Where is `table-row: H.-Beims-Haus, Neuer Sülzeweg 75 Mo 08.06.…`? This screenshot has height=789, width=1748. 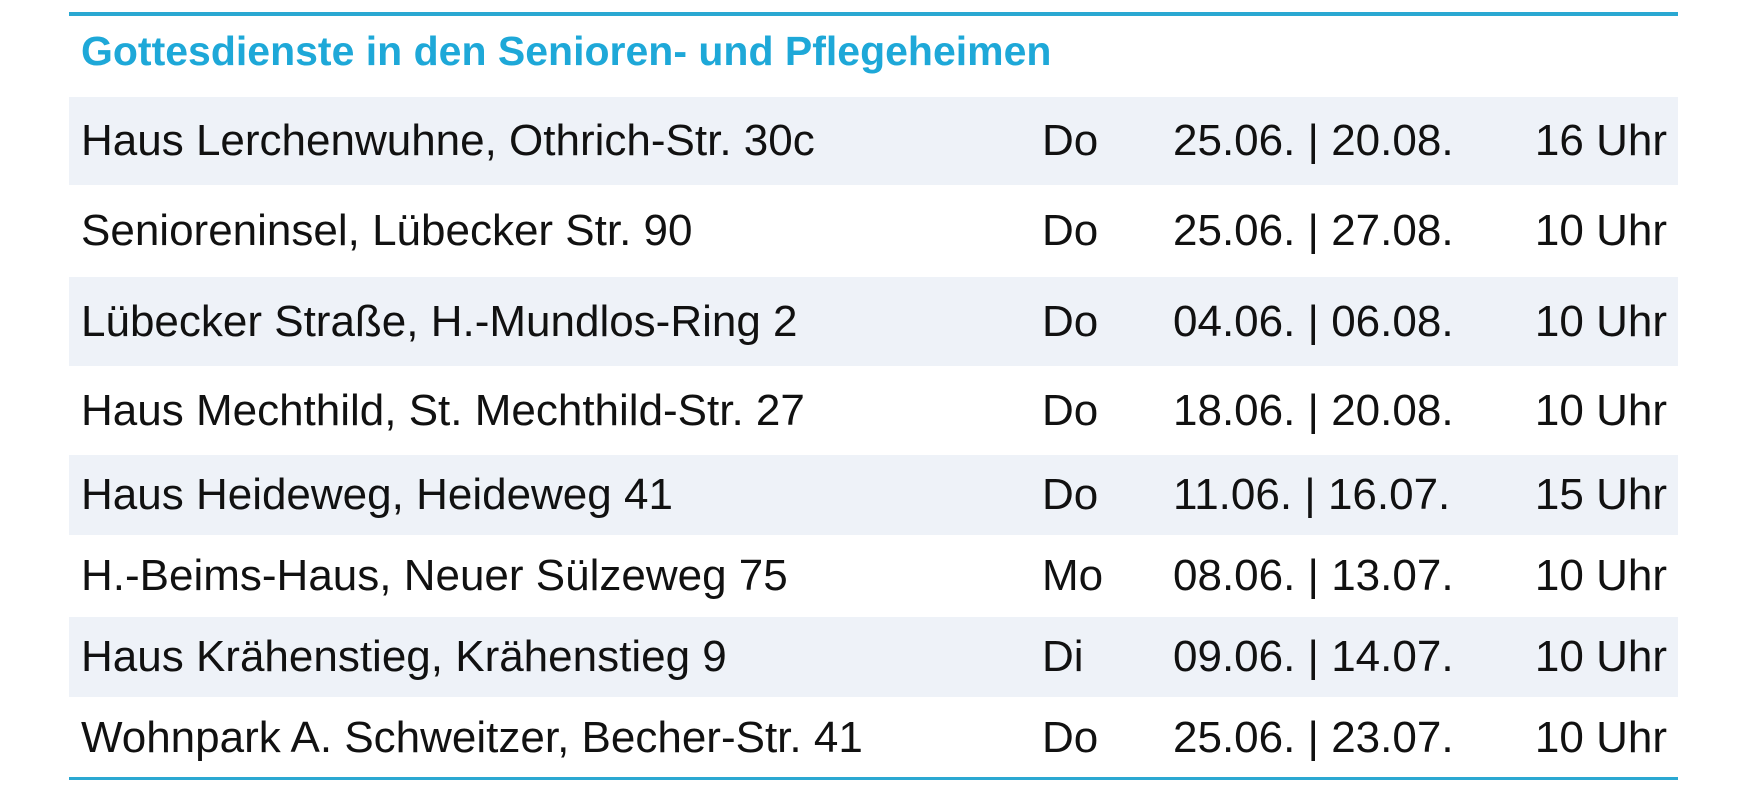
table-row: H.-Beims-Haus, Neuer Sülzeweg 75 Mo 08.06.… is located at coordinates (873, 576).